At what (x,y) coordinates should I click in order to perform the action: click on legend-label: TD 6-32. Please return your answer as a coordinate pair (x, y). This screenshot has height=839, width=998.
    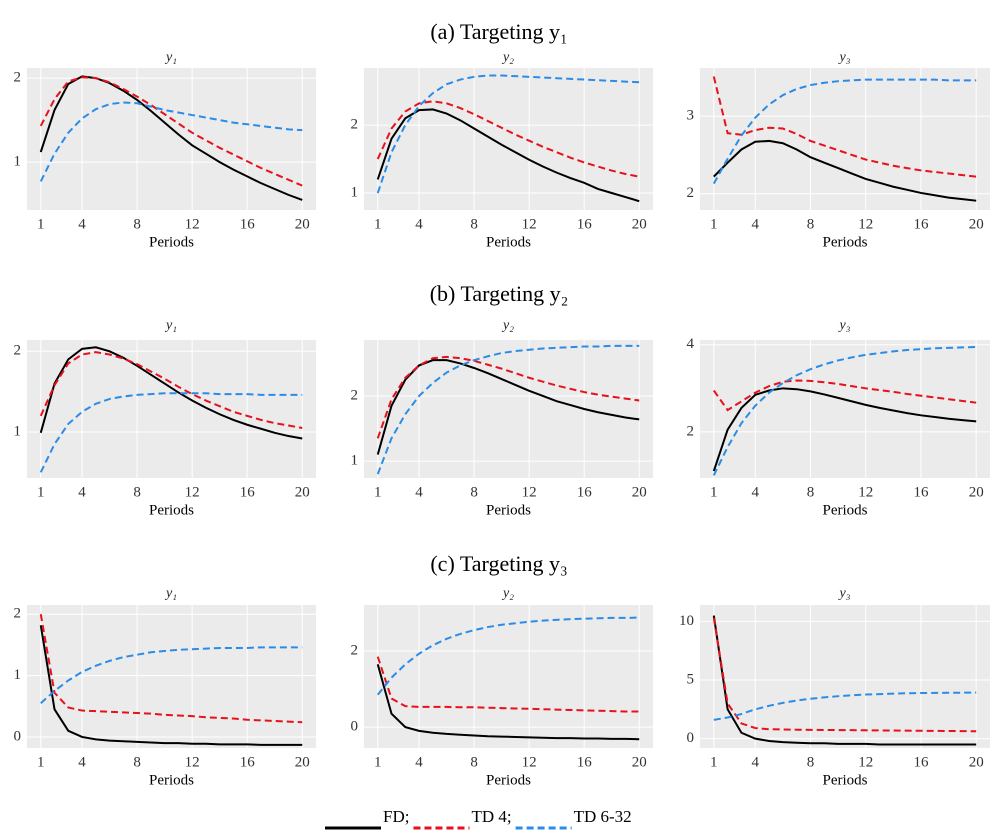
    Looking at the image, I should click on (603, 816).